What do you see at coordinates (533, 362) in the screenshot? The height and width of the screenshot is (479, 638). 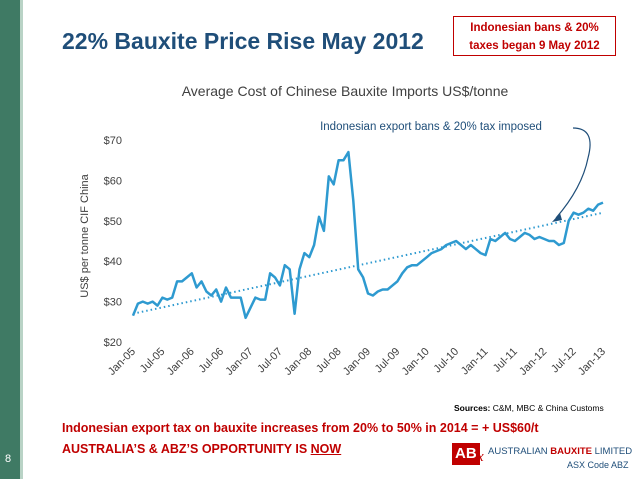 I see `x-tick-label: Jan-12` at bounding box center [533, 362].